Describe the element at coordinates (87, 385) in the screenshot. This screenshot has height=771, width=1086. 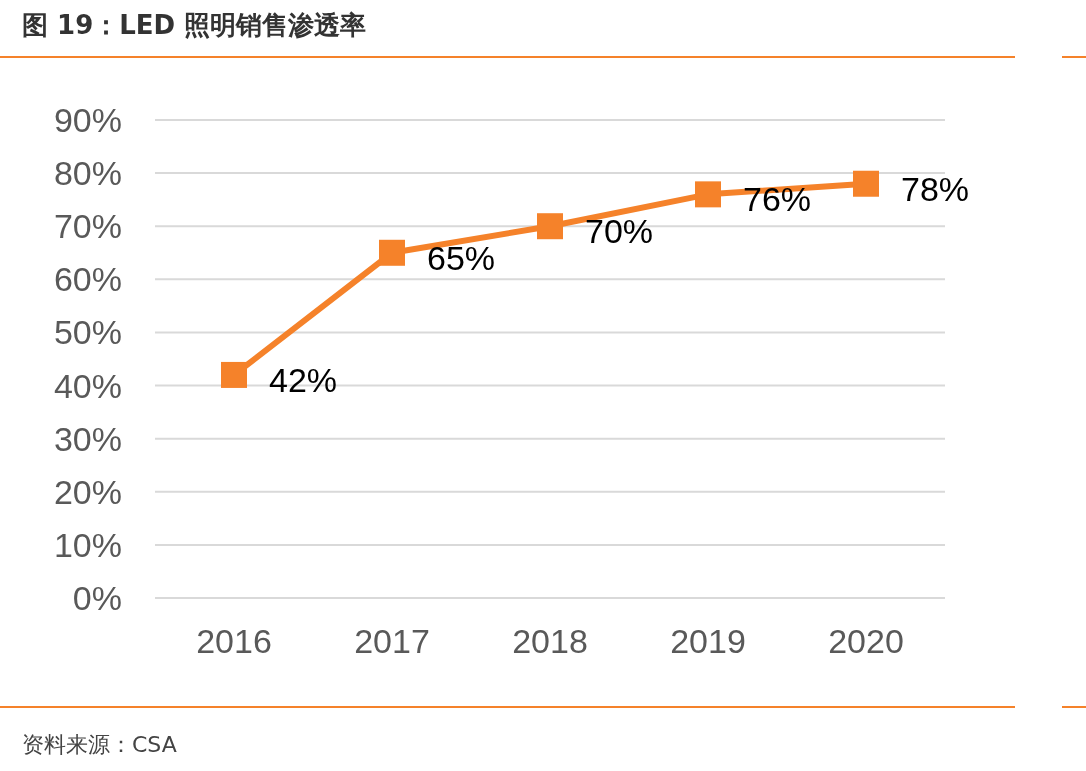
I see `y-tick-label: 40%` at that location.